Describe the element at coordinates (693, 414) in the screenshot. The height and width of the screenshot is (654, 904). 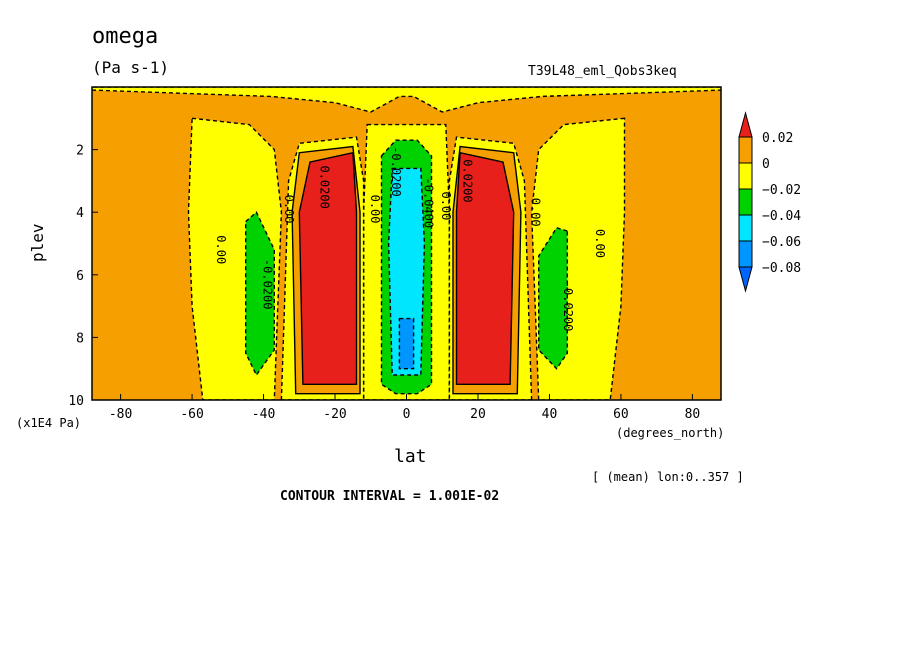
I see `x-tick-label: 80` at that location.